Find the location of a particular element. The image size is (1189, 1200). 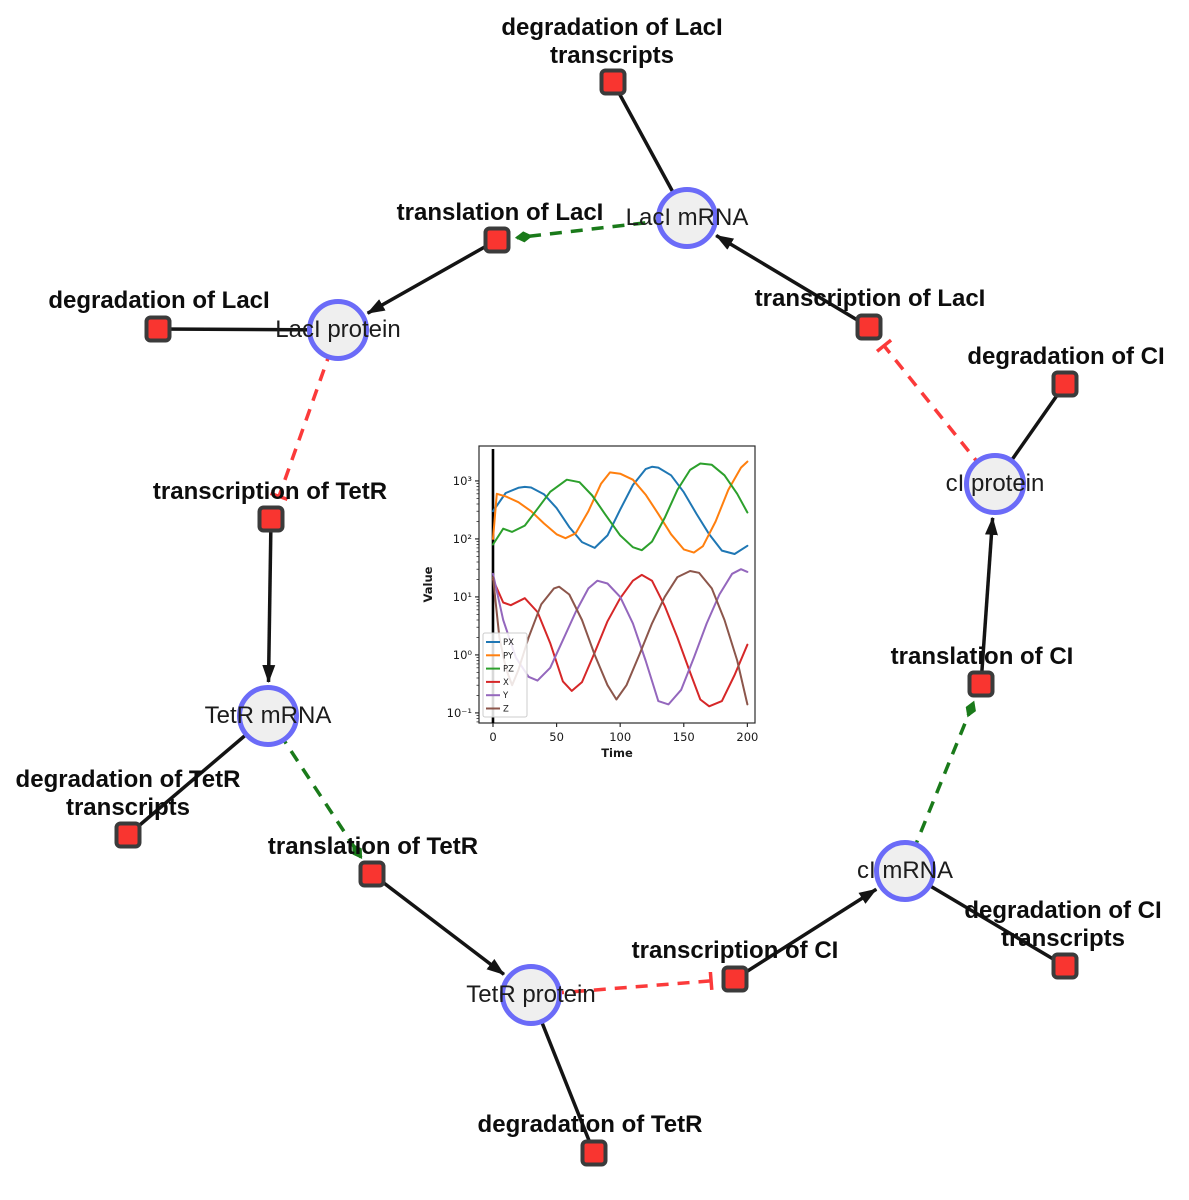

species-node-ci-protein is located at coordinates (995, 484).